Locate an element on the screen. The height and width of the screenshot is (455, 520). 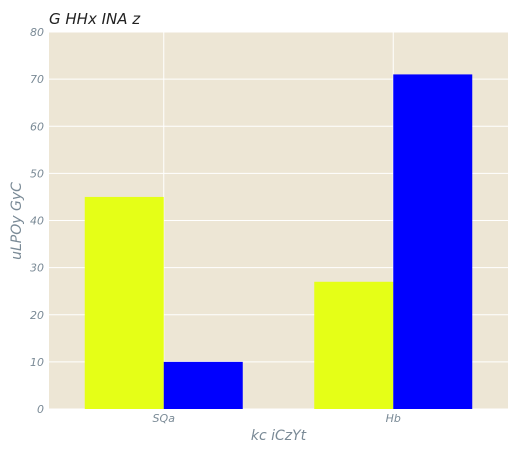
y-tick-labels: 0 10 20 30 40 50 60 70 80 is located at coordinates (37, 221).